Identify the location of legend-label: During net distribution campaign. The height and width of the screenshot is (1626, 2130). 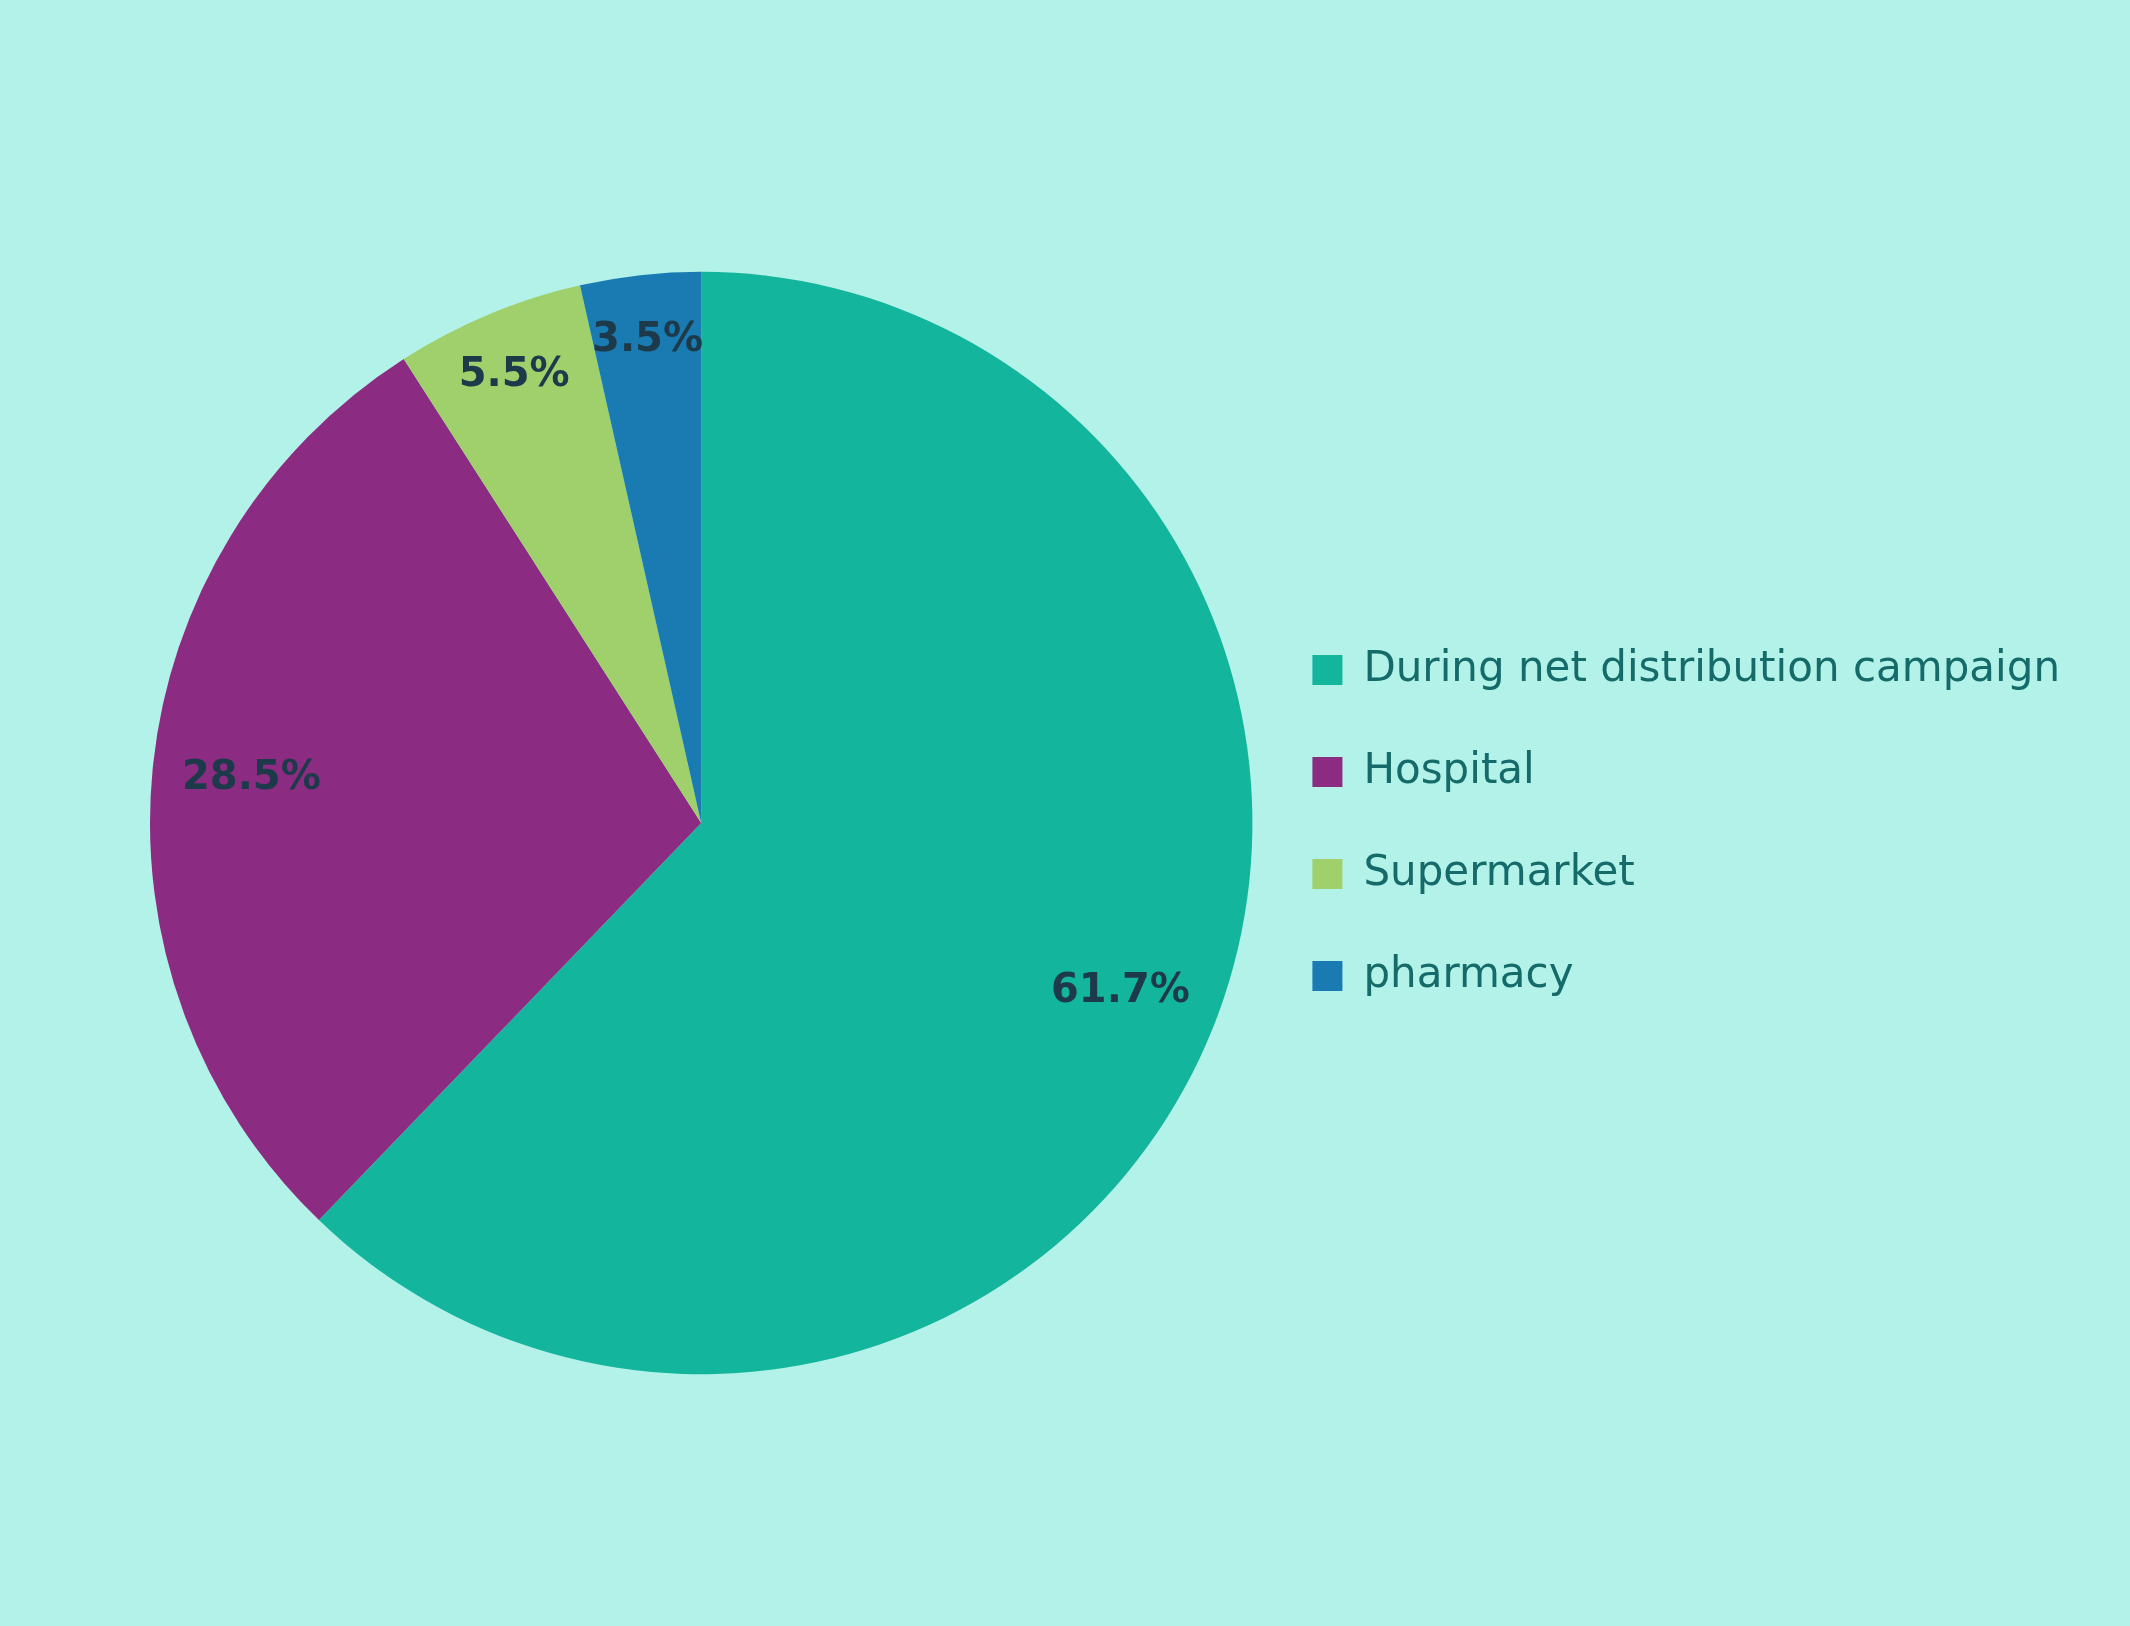
(1711, 666).